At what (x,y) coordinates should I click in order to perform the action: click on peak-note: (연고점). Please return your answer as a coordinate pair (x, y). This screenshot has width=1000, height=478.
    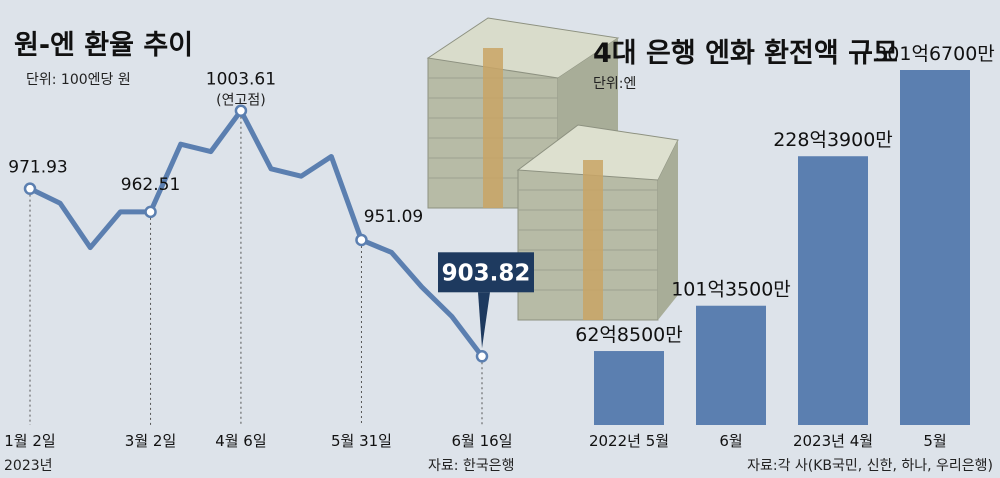
    Looking at the image, I should click on (241, 101).